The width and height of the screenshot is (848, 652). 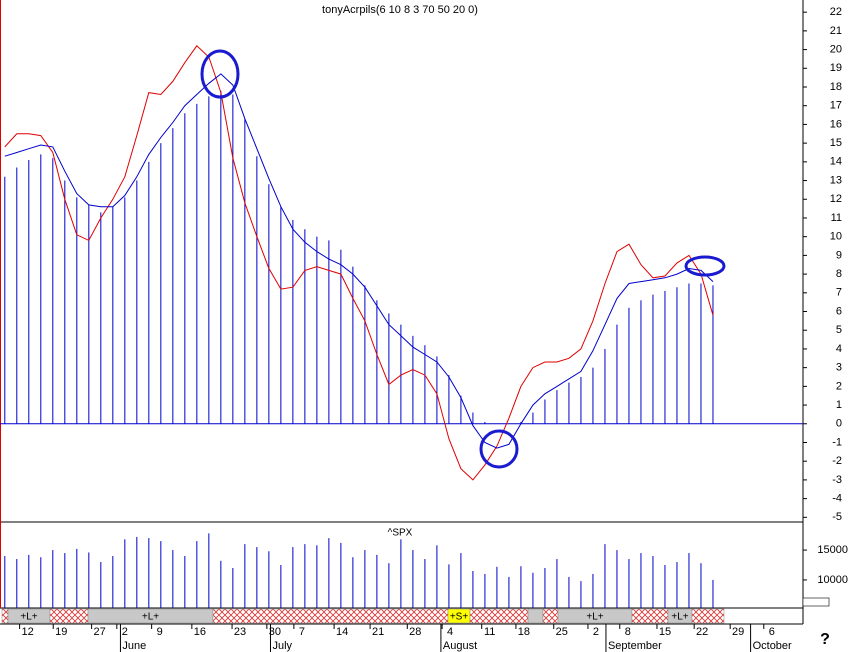 I want to click on chart-title: tonyAcrpils(6 10 8 3 70 50 20 0), so click(x=400, y=10).